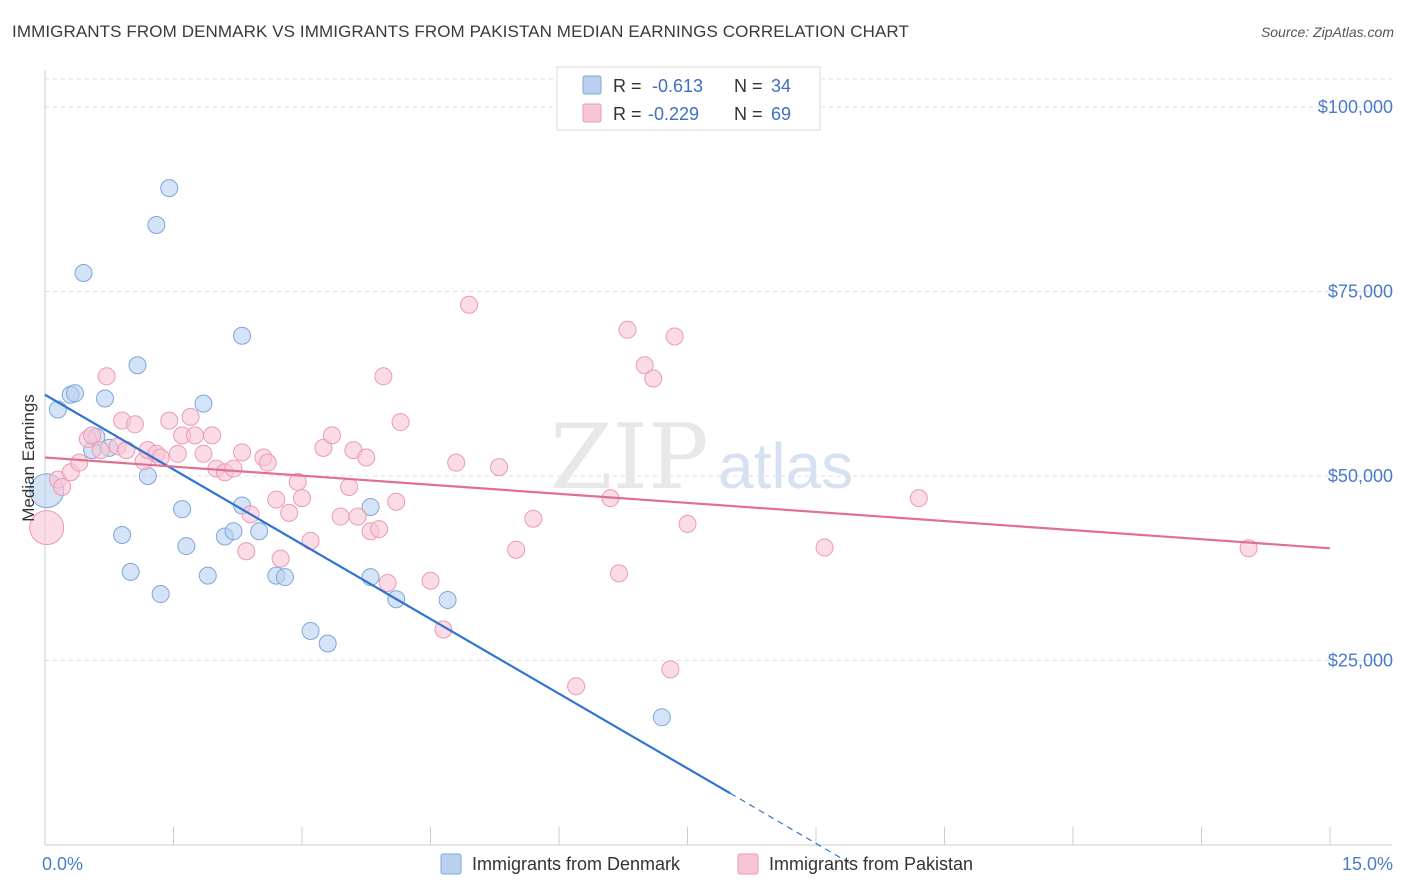 The width and height of the screenshot is (1406, 892). Describe the element at coordinates (748, 86) in the screenshot. I see `legend-n-label-denmark: N =` at that location.